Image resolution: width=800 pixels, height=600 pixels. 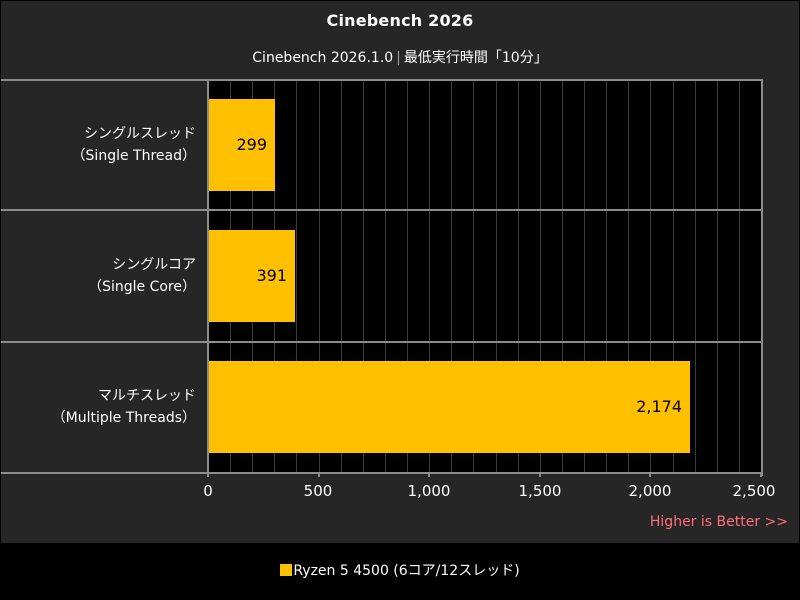 I want to click on x-tick-label: 1,500, so click(x=540, y=491).